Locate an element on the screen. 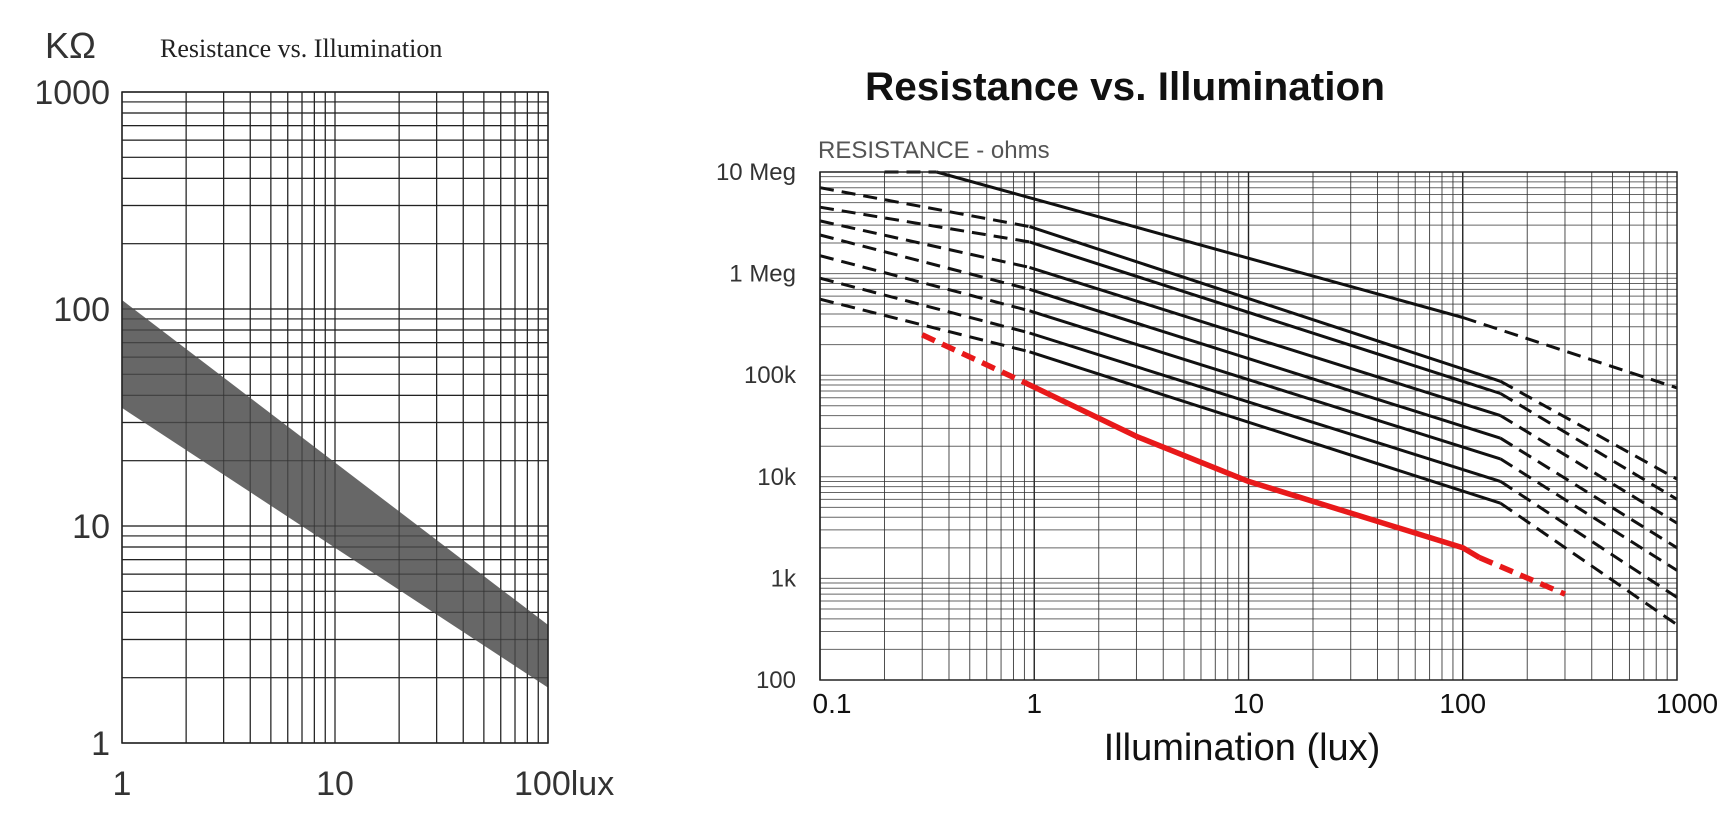  left-ylabel: KΩ is located at coordinates (70, 45).